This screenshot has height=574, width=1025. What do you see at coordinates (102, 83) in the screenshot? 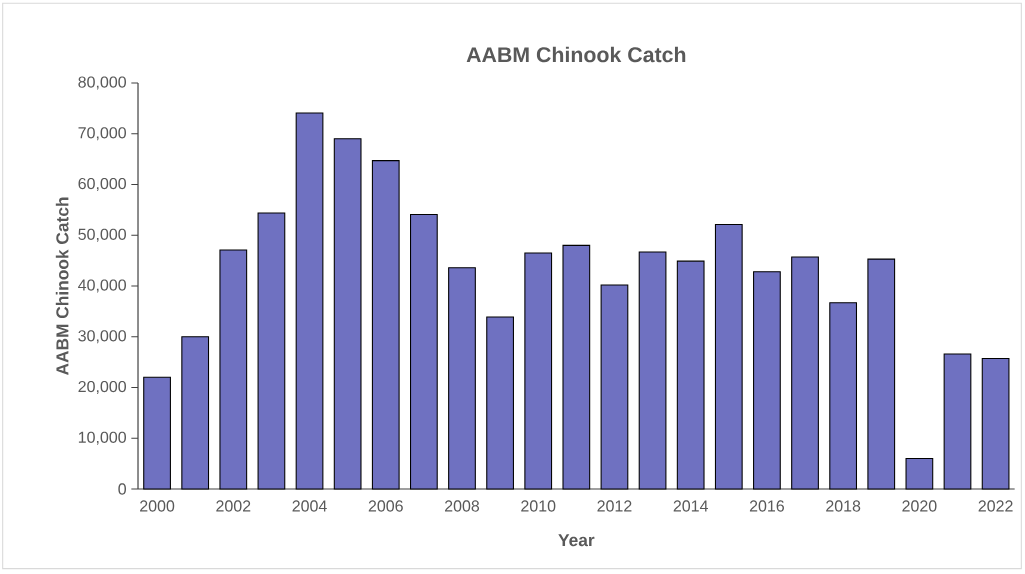
I see `y-tick-label: 80,000` at bounding box center [102, 83].